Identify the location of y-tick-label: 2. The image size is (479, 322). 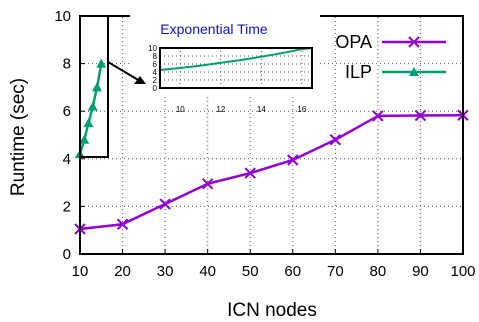
(67, 206).